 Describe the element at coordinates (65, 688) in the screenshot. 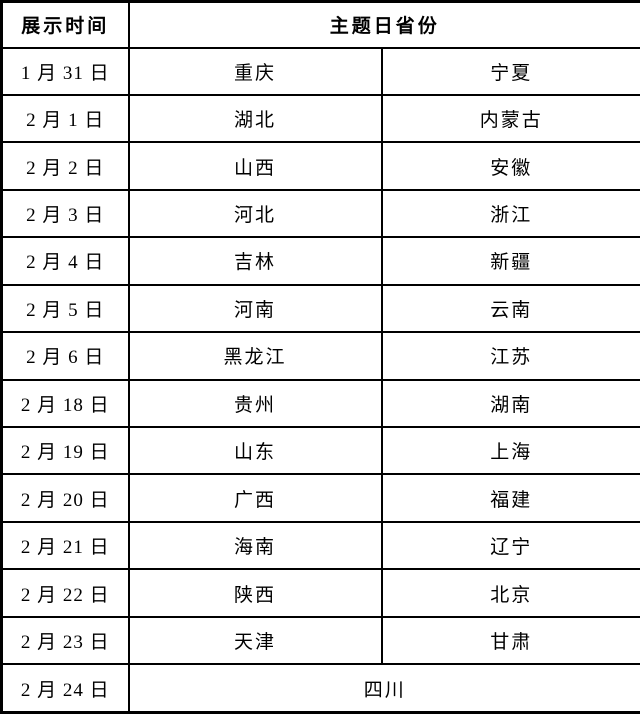

I see `date-cell: 2 月 24 日` at that location.